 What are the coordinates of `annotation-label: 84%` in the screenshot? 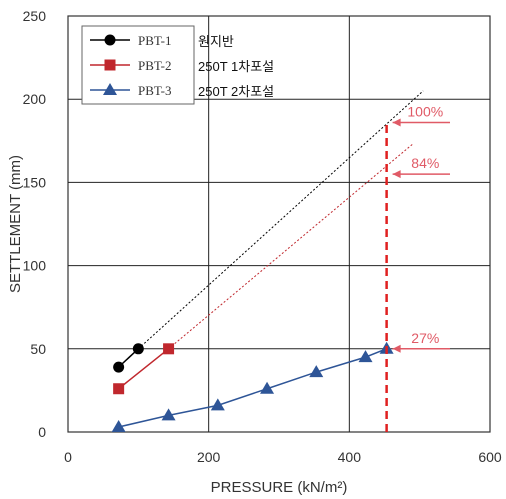 It's located at (425, 163).